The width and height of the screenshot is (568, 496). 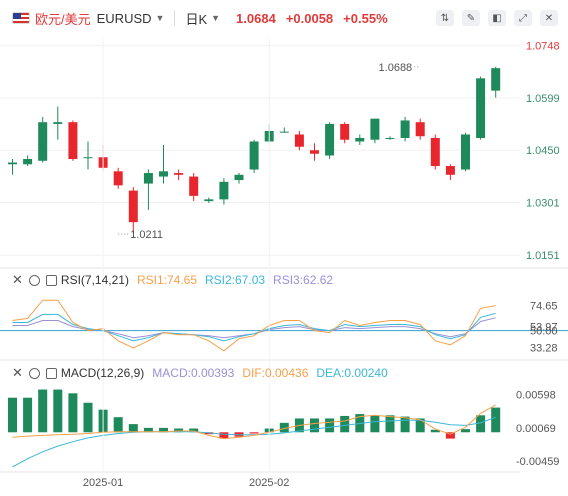 I want to click on price-tick-label: 1.0599, so click(x=543, y=99).